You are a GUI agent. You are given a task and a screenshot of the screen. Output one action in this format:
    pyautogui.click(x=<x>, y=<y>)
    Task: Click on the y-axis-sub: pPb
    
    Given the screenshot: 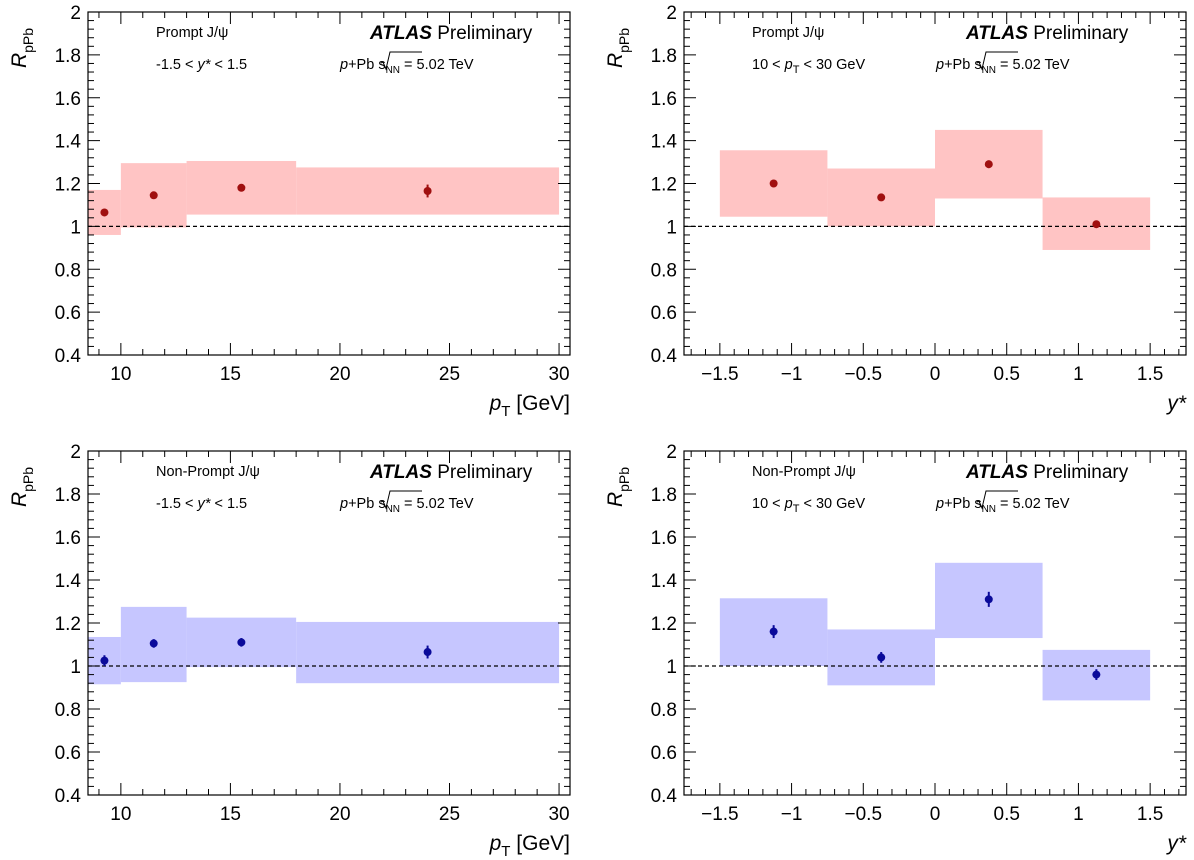 What is the action you would take?
    pyautogui.click(x=624, y=40)
    